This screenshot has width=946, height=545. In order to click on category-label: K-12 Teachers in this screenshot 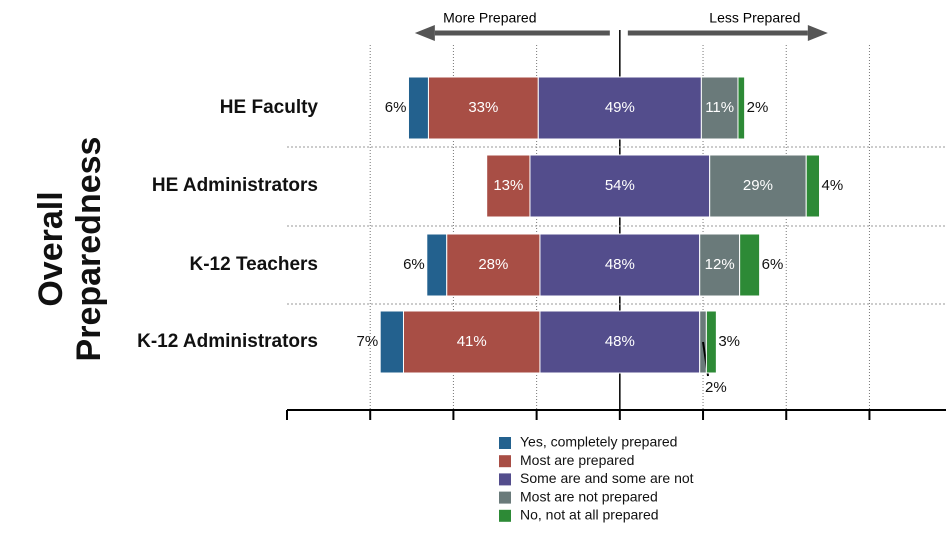, I will do `click(254, 264)`.